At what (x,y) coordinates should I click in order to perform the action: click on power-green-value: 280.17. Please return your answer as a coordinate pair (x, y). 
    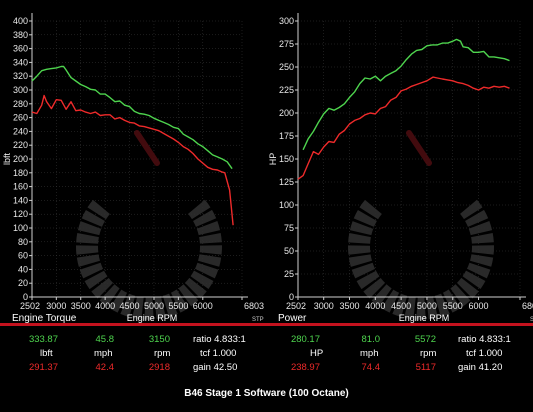
    Looking at the image, I should click on (305, 339).